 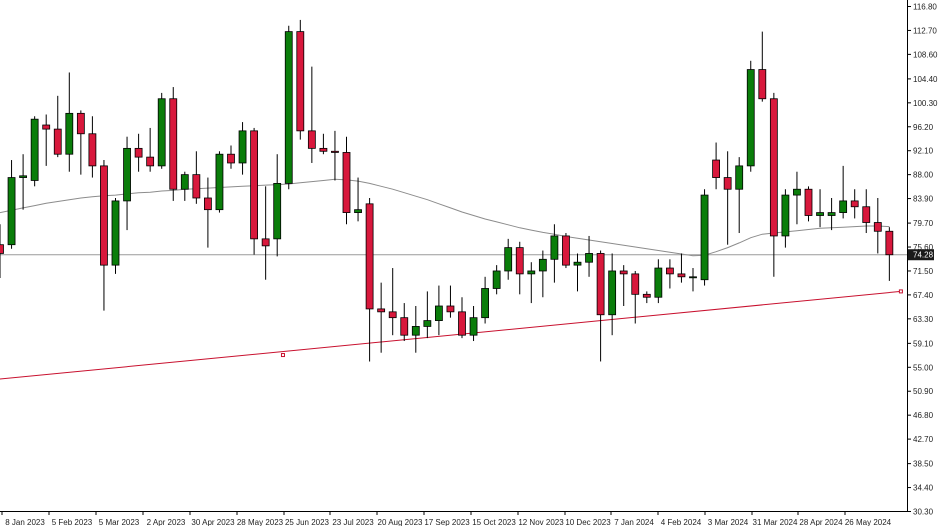 What do you see at coordinates (728, 522) in the screenshot?
I see `x-tick-label: 3 Mar 2024` at bounding box center [728, 522].